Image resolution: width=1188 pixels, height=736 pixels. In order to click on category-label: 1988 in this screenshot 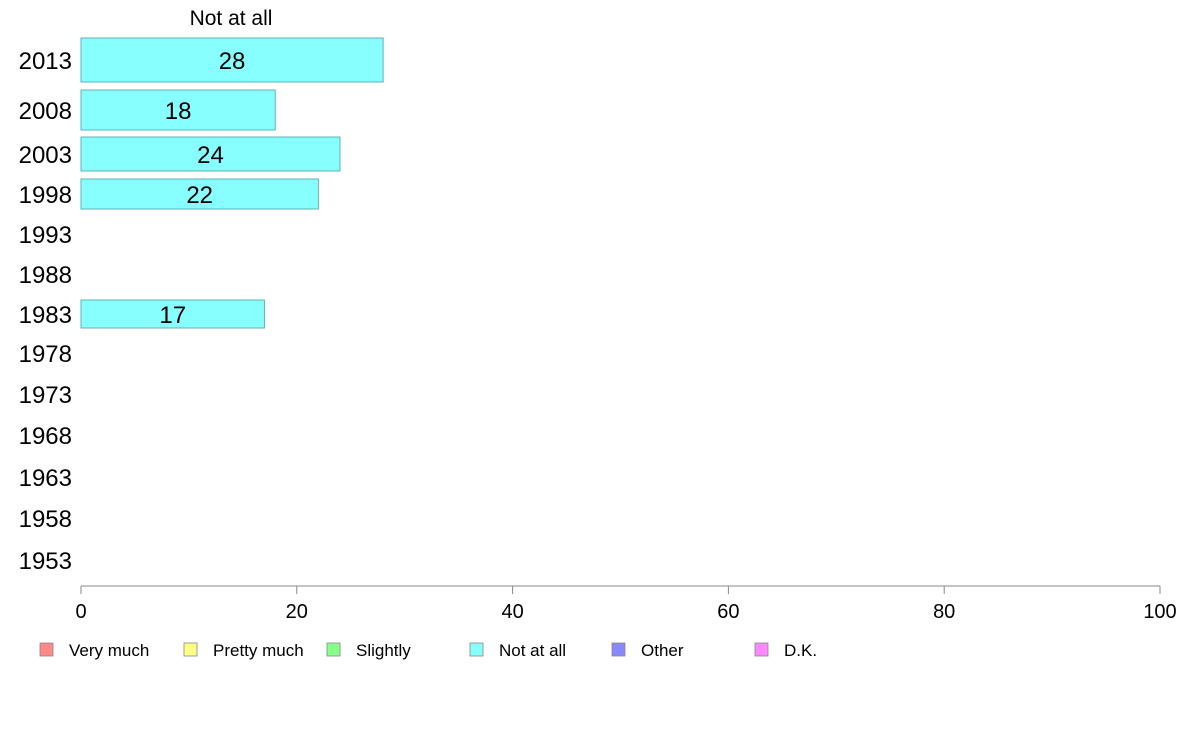, I will do `click(45, 275)`.